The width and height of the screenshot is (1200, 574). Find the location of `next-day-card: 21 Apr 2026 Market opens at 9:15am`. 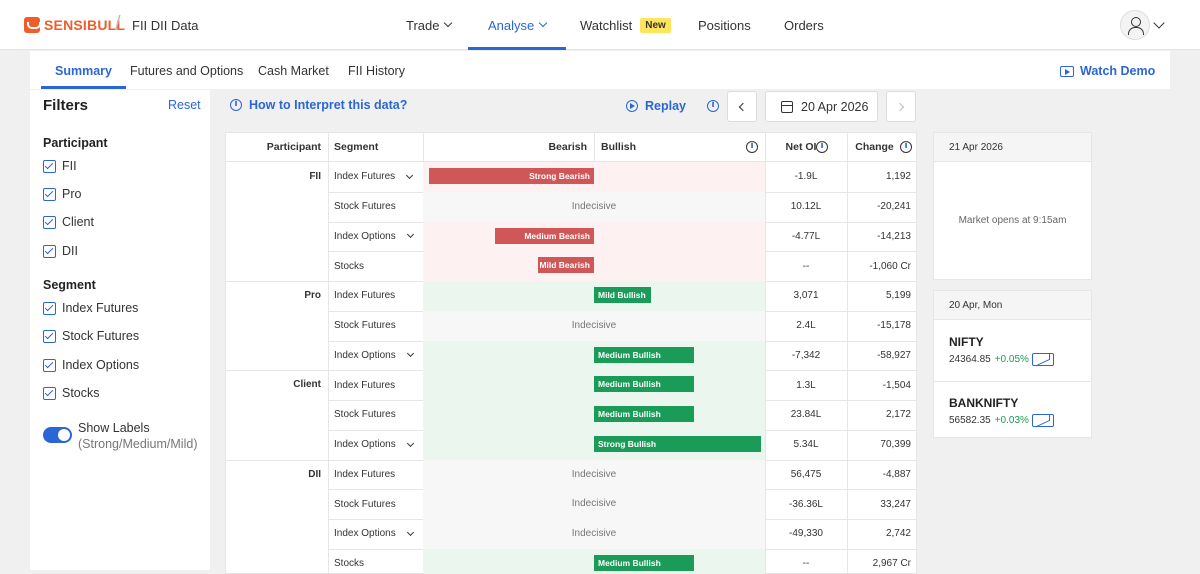

next-day-card: 21 Apr 2026 Market opens at 9:15am is located at coordinates (1012, 206).